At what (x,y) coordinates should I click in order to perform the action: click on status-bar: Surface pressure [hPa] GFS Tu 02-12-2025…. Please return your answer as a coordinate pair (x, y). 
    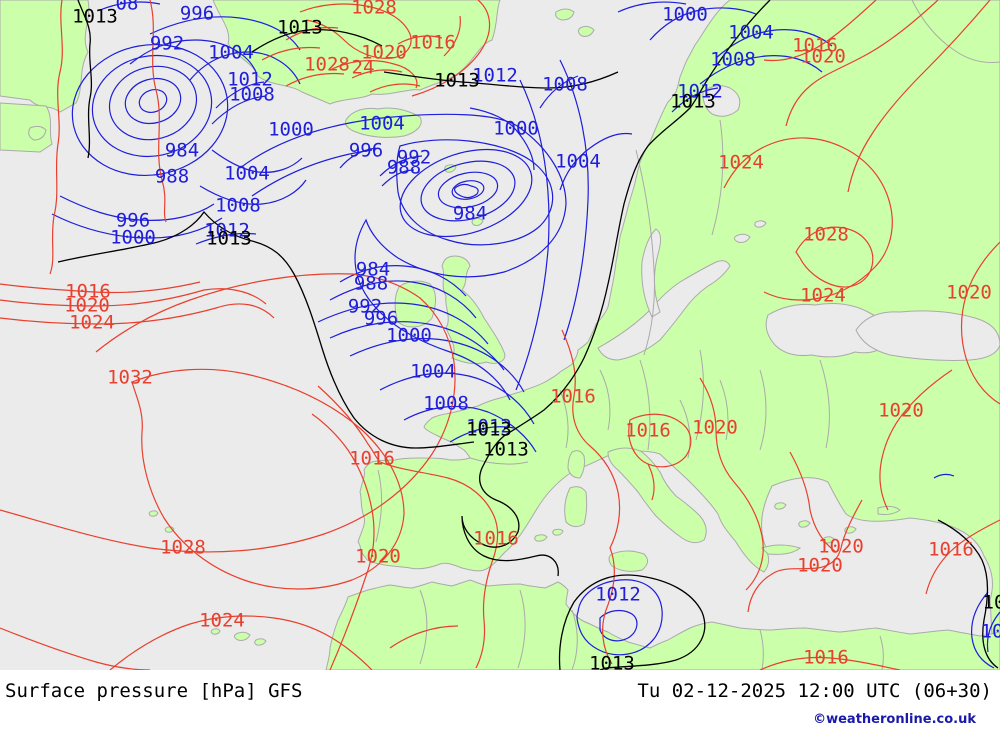
    Looking at the image, I should click on (500, 701).